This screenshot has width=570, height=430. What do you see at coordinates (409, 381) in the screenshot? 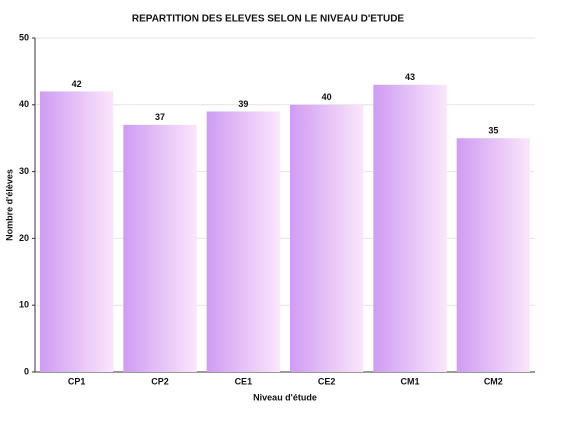
I see `x-tick-label: CM1` at bounding box center [409, 381].